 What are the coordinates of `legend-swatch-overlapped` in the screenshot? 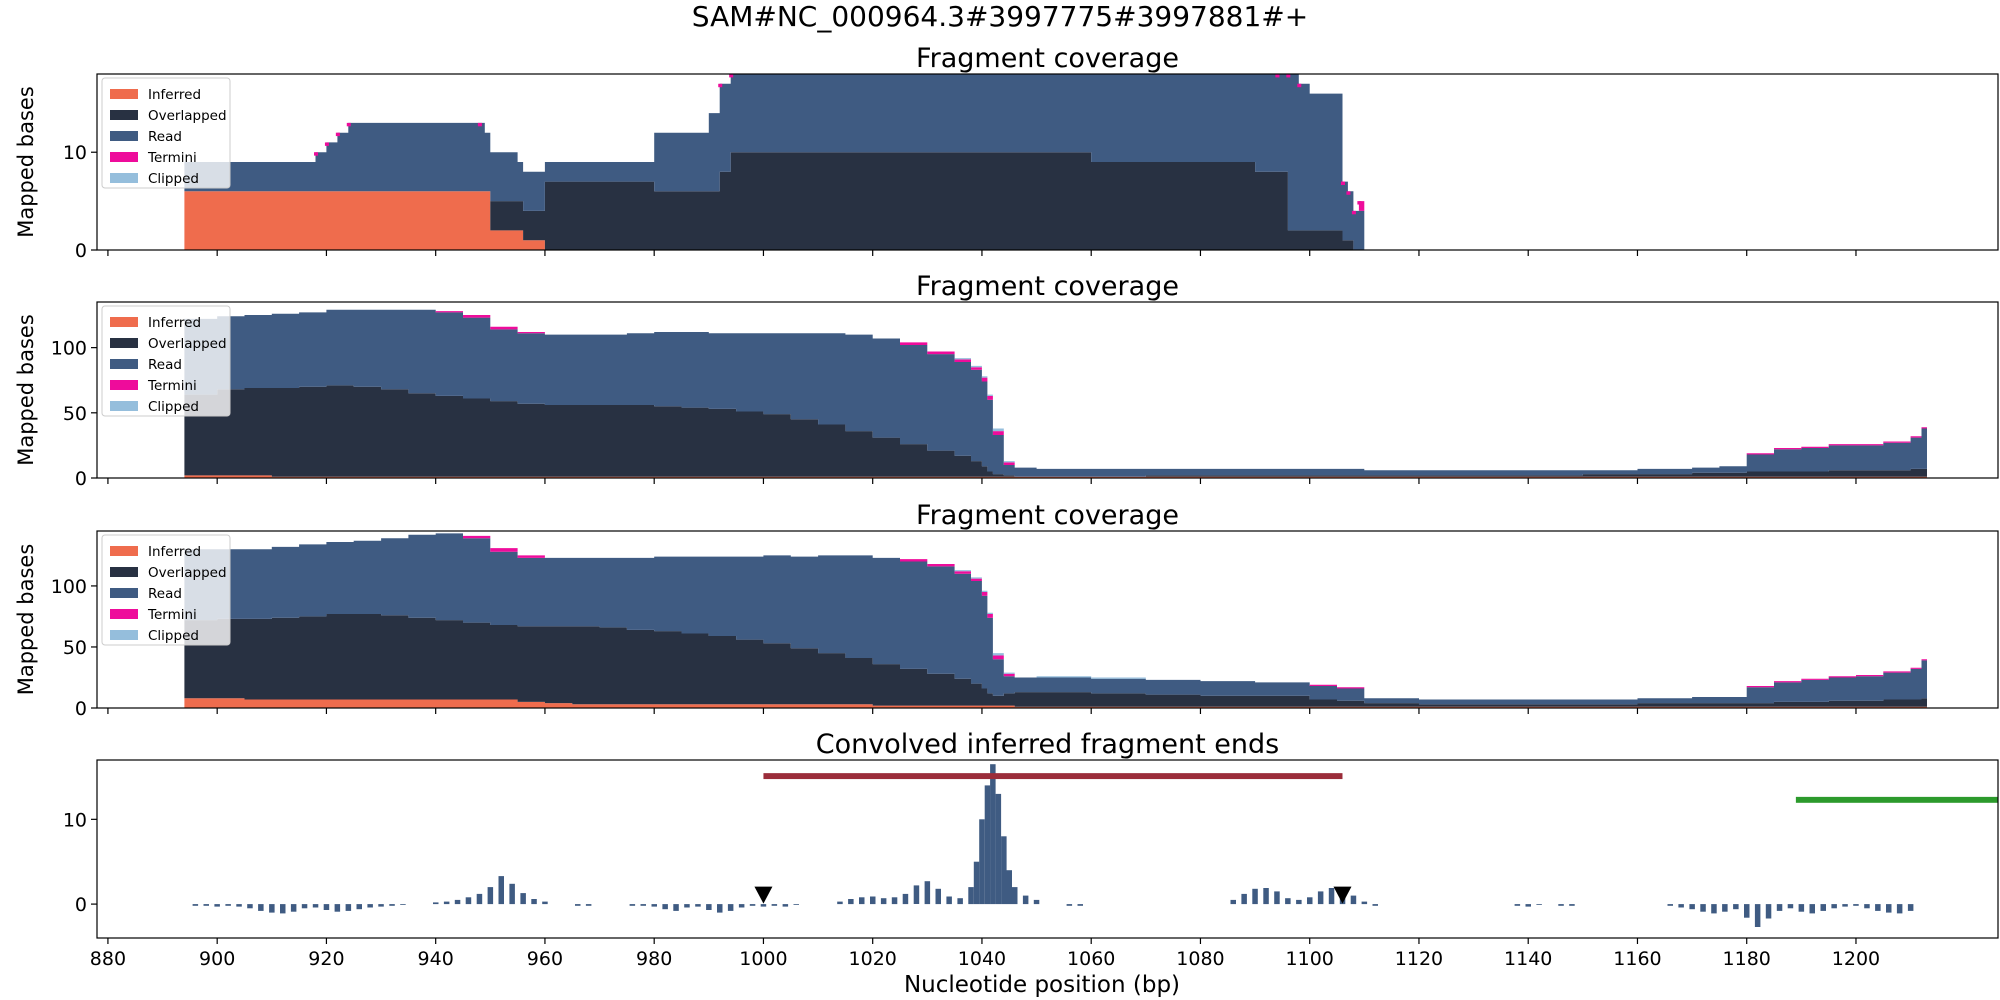 It's located at (124, 343).